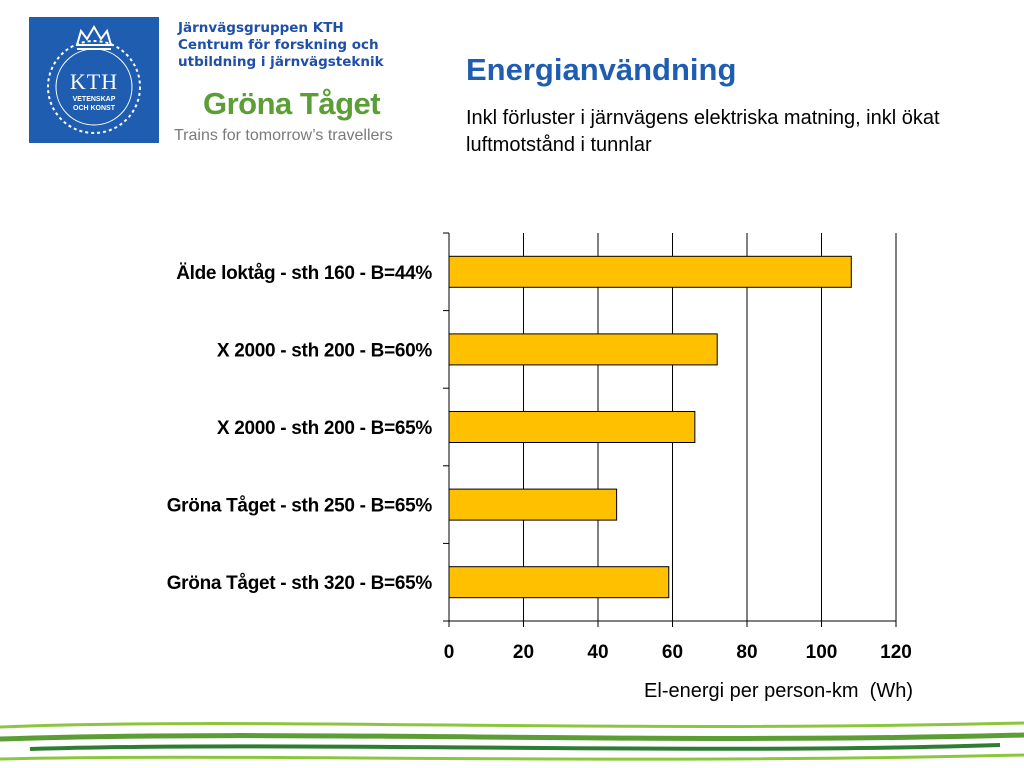 This screenshot has height=768, width=1024. Describe the element at coordinates (672, 652) in the screenshot. I see `x-tick-label-60: 60` at that location.